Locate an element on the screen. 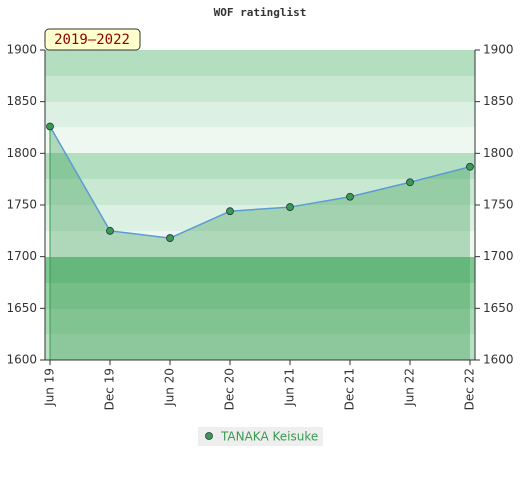 This screenshot has height=480, width=520. x-tick-label: Jun 19 is located at coordinates (50, 387).